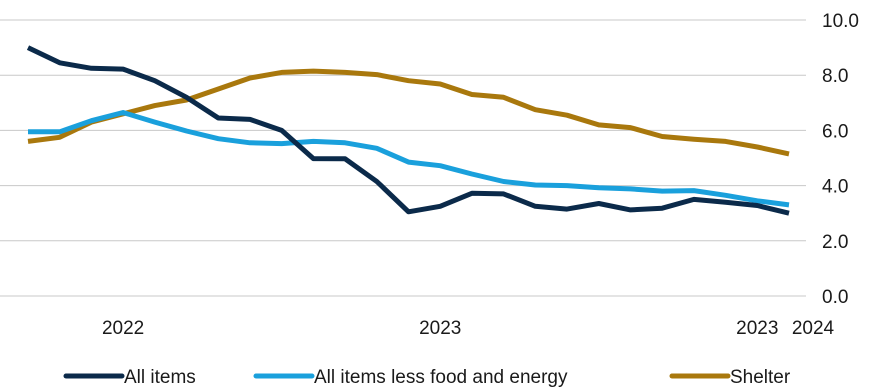  Describe the element at coordinates (835, 131) in the screenshot. I see `y-tick-label: 6.0` at that location.